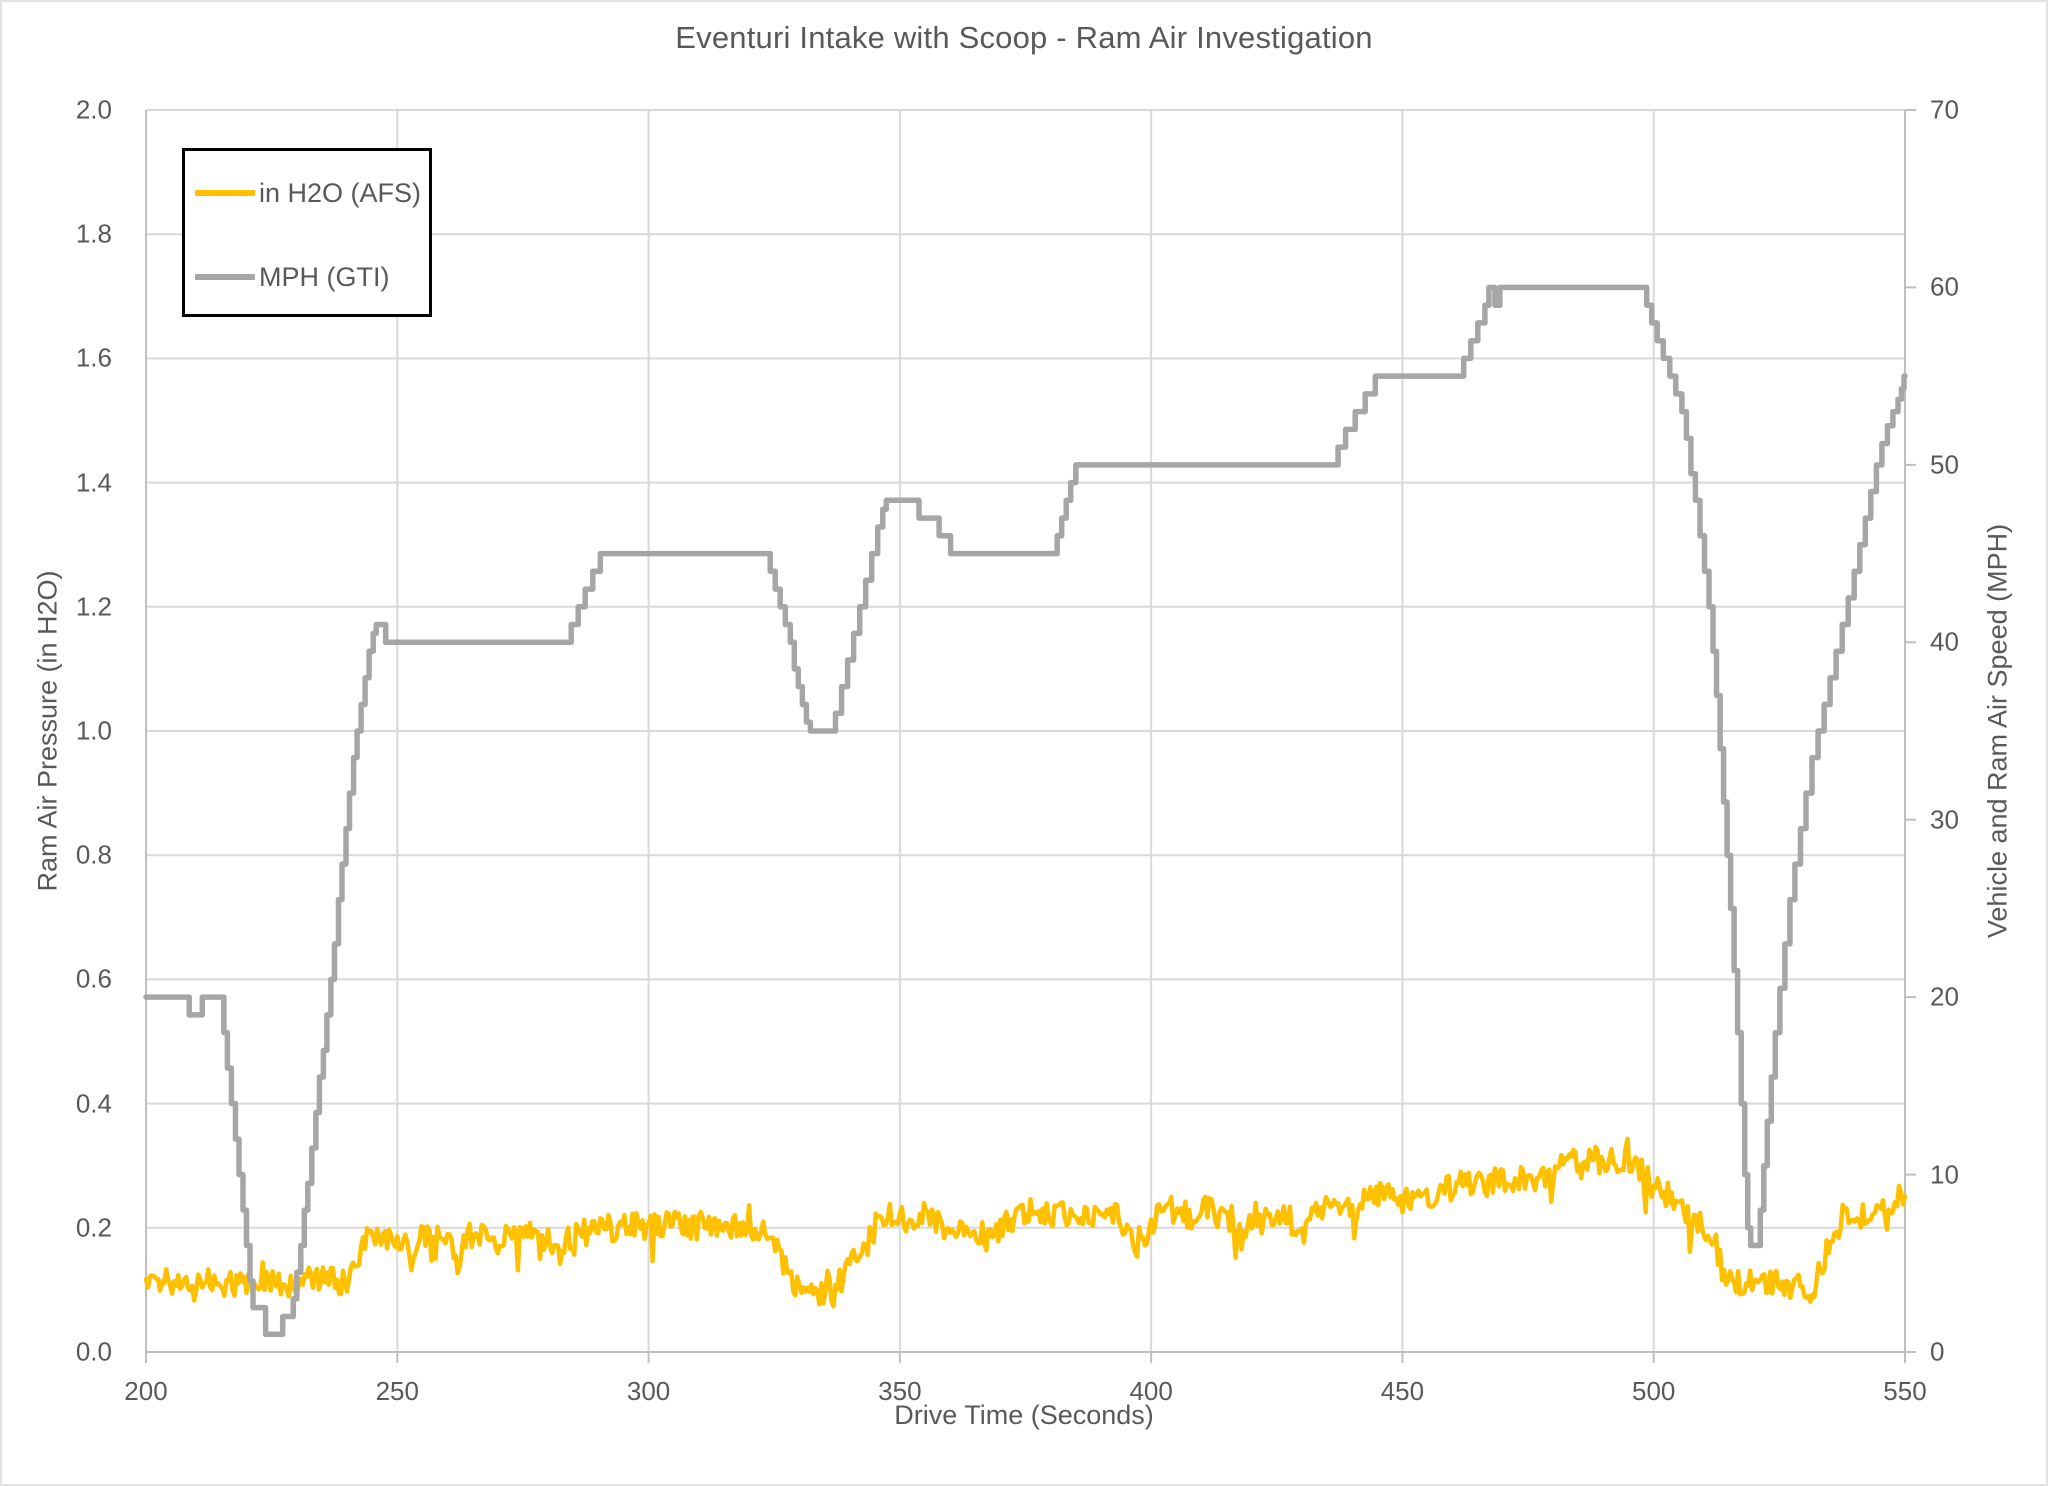 The height and width of the screenshot is (1486, 2048). What do you see at coordinates (93, 482) in the screenshot?
I see `left-axis-tick-label: 1.4` at bounding box center [93, 482].